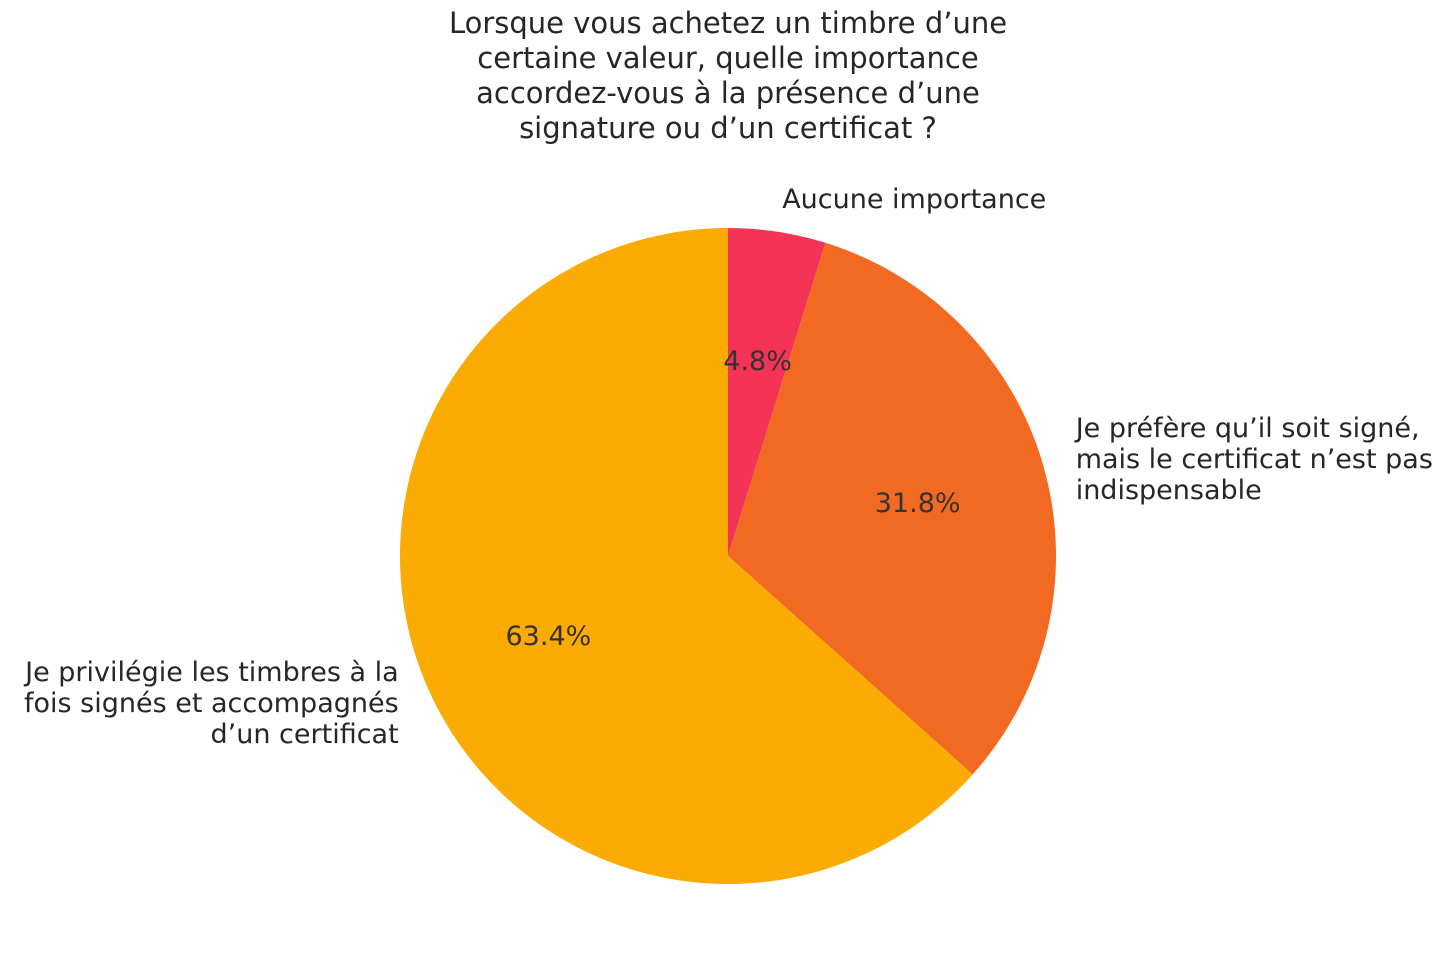 This screenshot has height=976, width=1456. Describe the element at coordinates (727, 58) in the screenshot. I see `chart-title-line: certaine valeur, quelle importance` at that location.